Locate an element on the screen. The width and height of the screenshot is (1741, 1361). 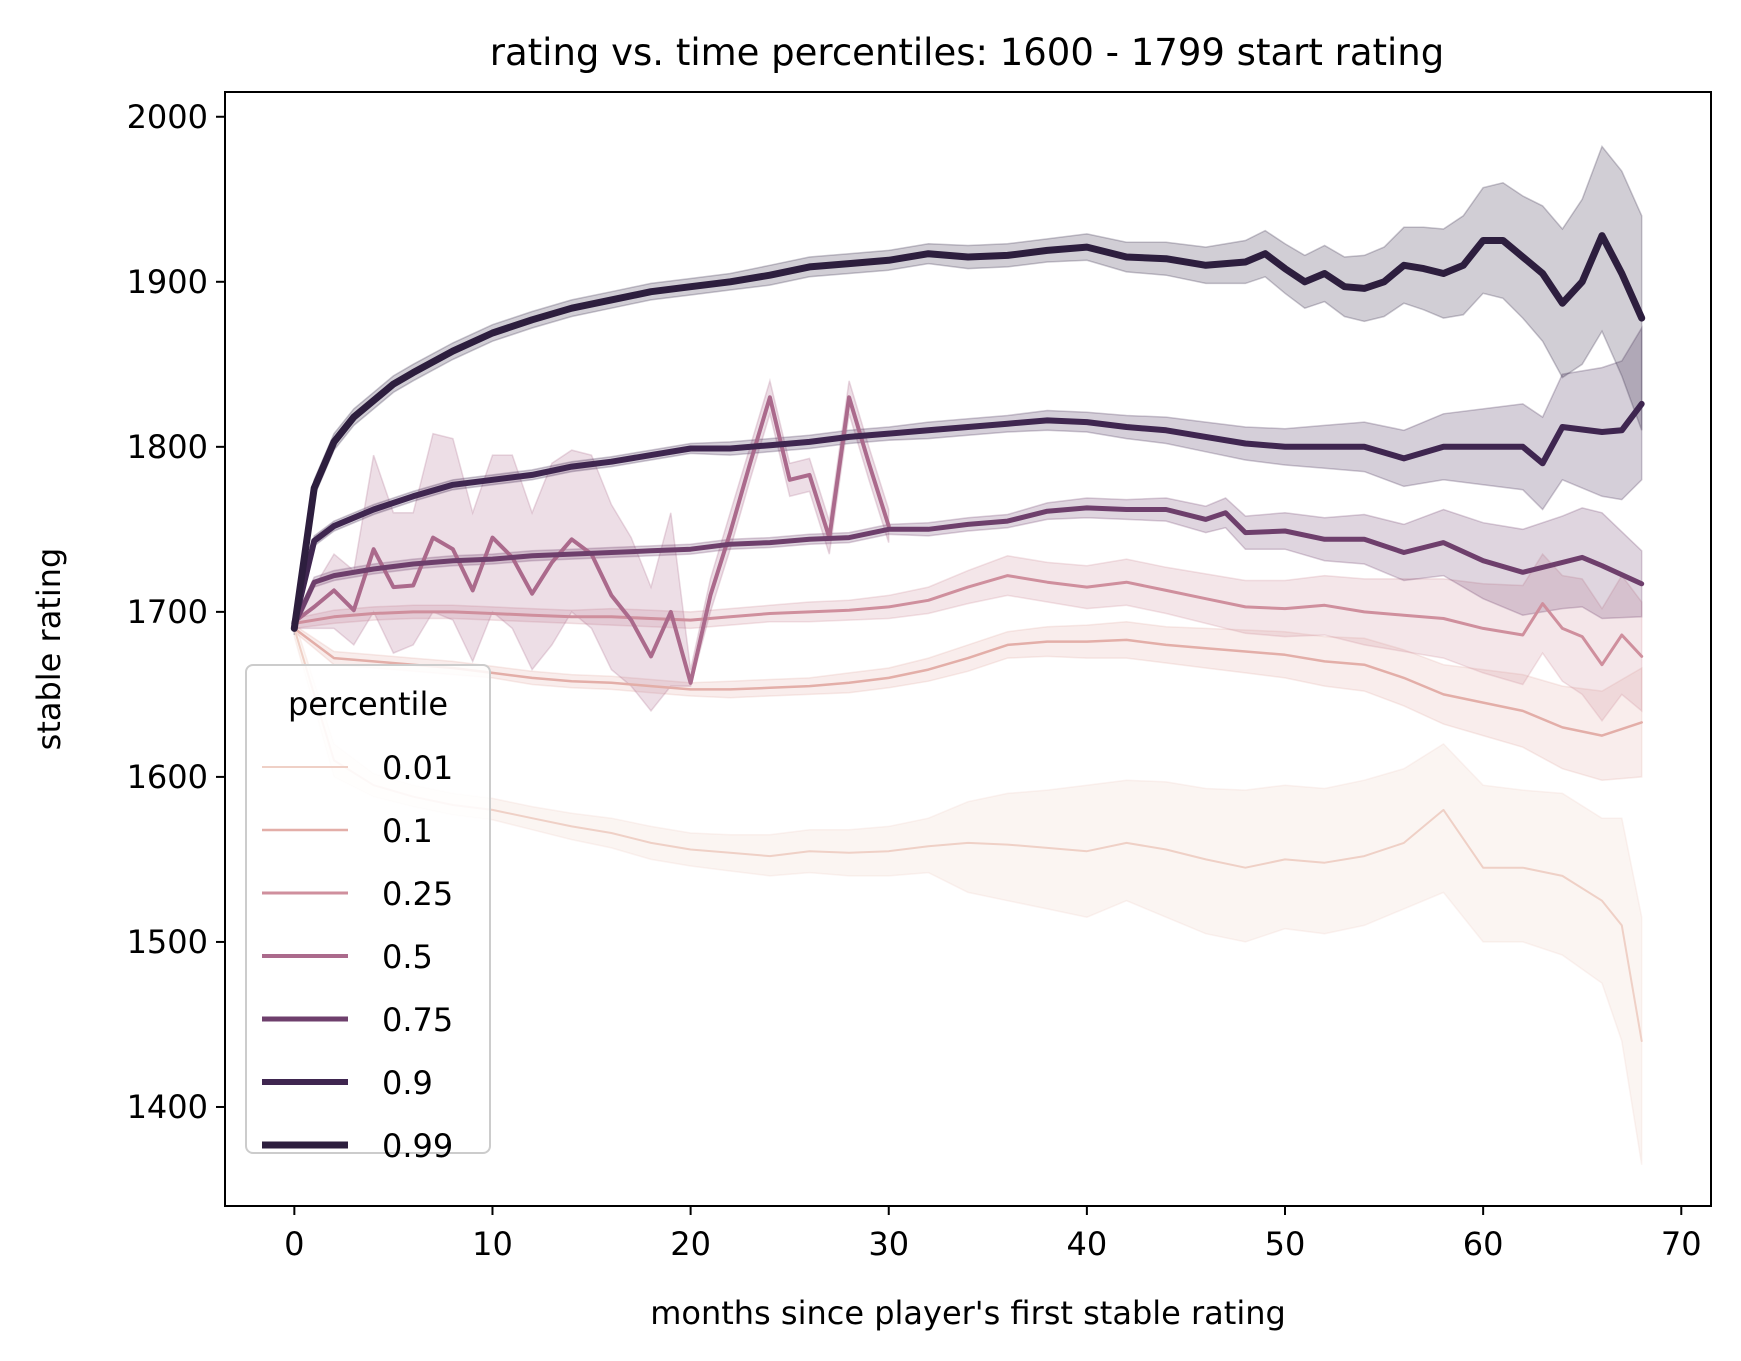
y-tick-label: 2000 is located at coordinates (167, 117).